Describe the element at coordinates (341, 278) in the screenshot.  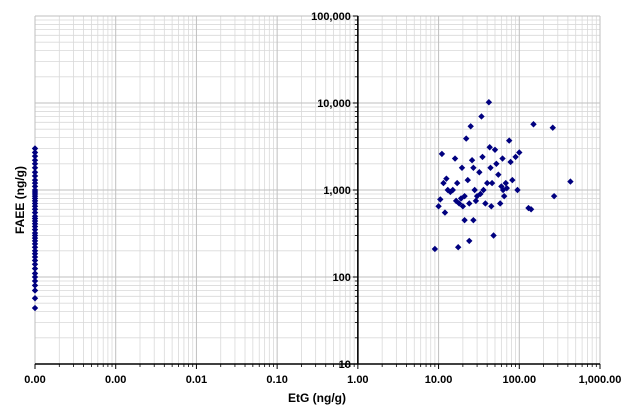
I see `y-tick-label: 100` at that location.